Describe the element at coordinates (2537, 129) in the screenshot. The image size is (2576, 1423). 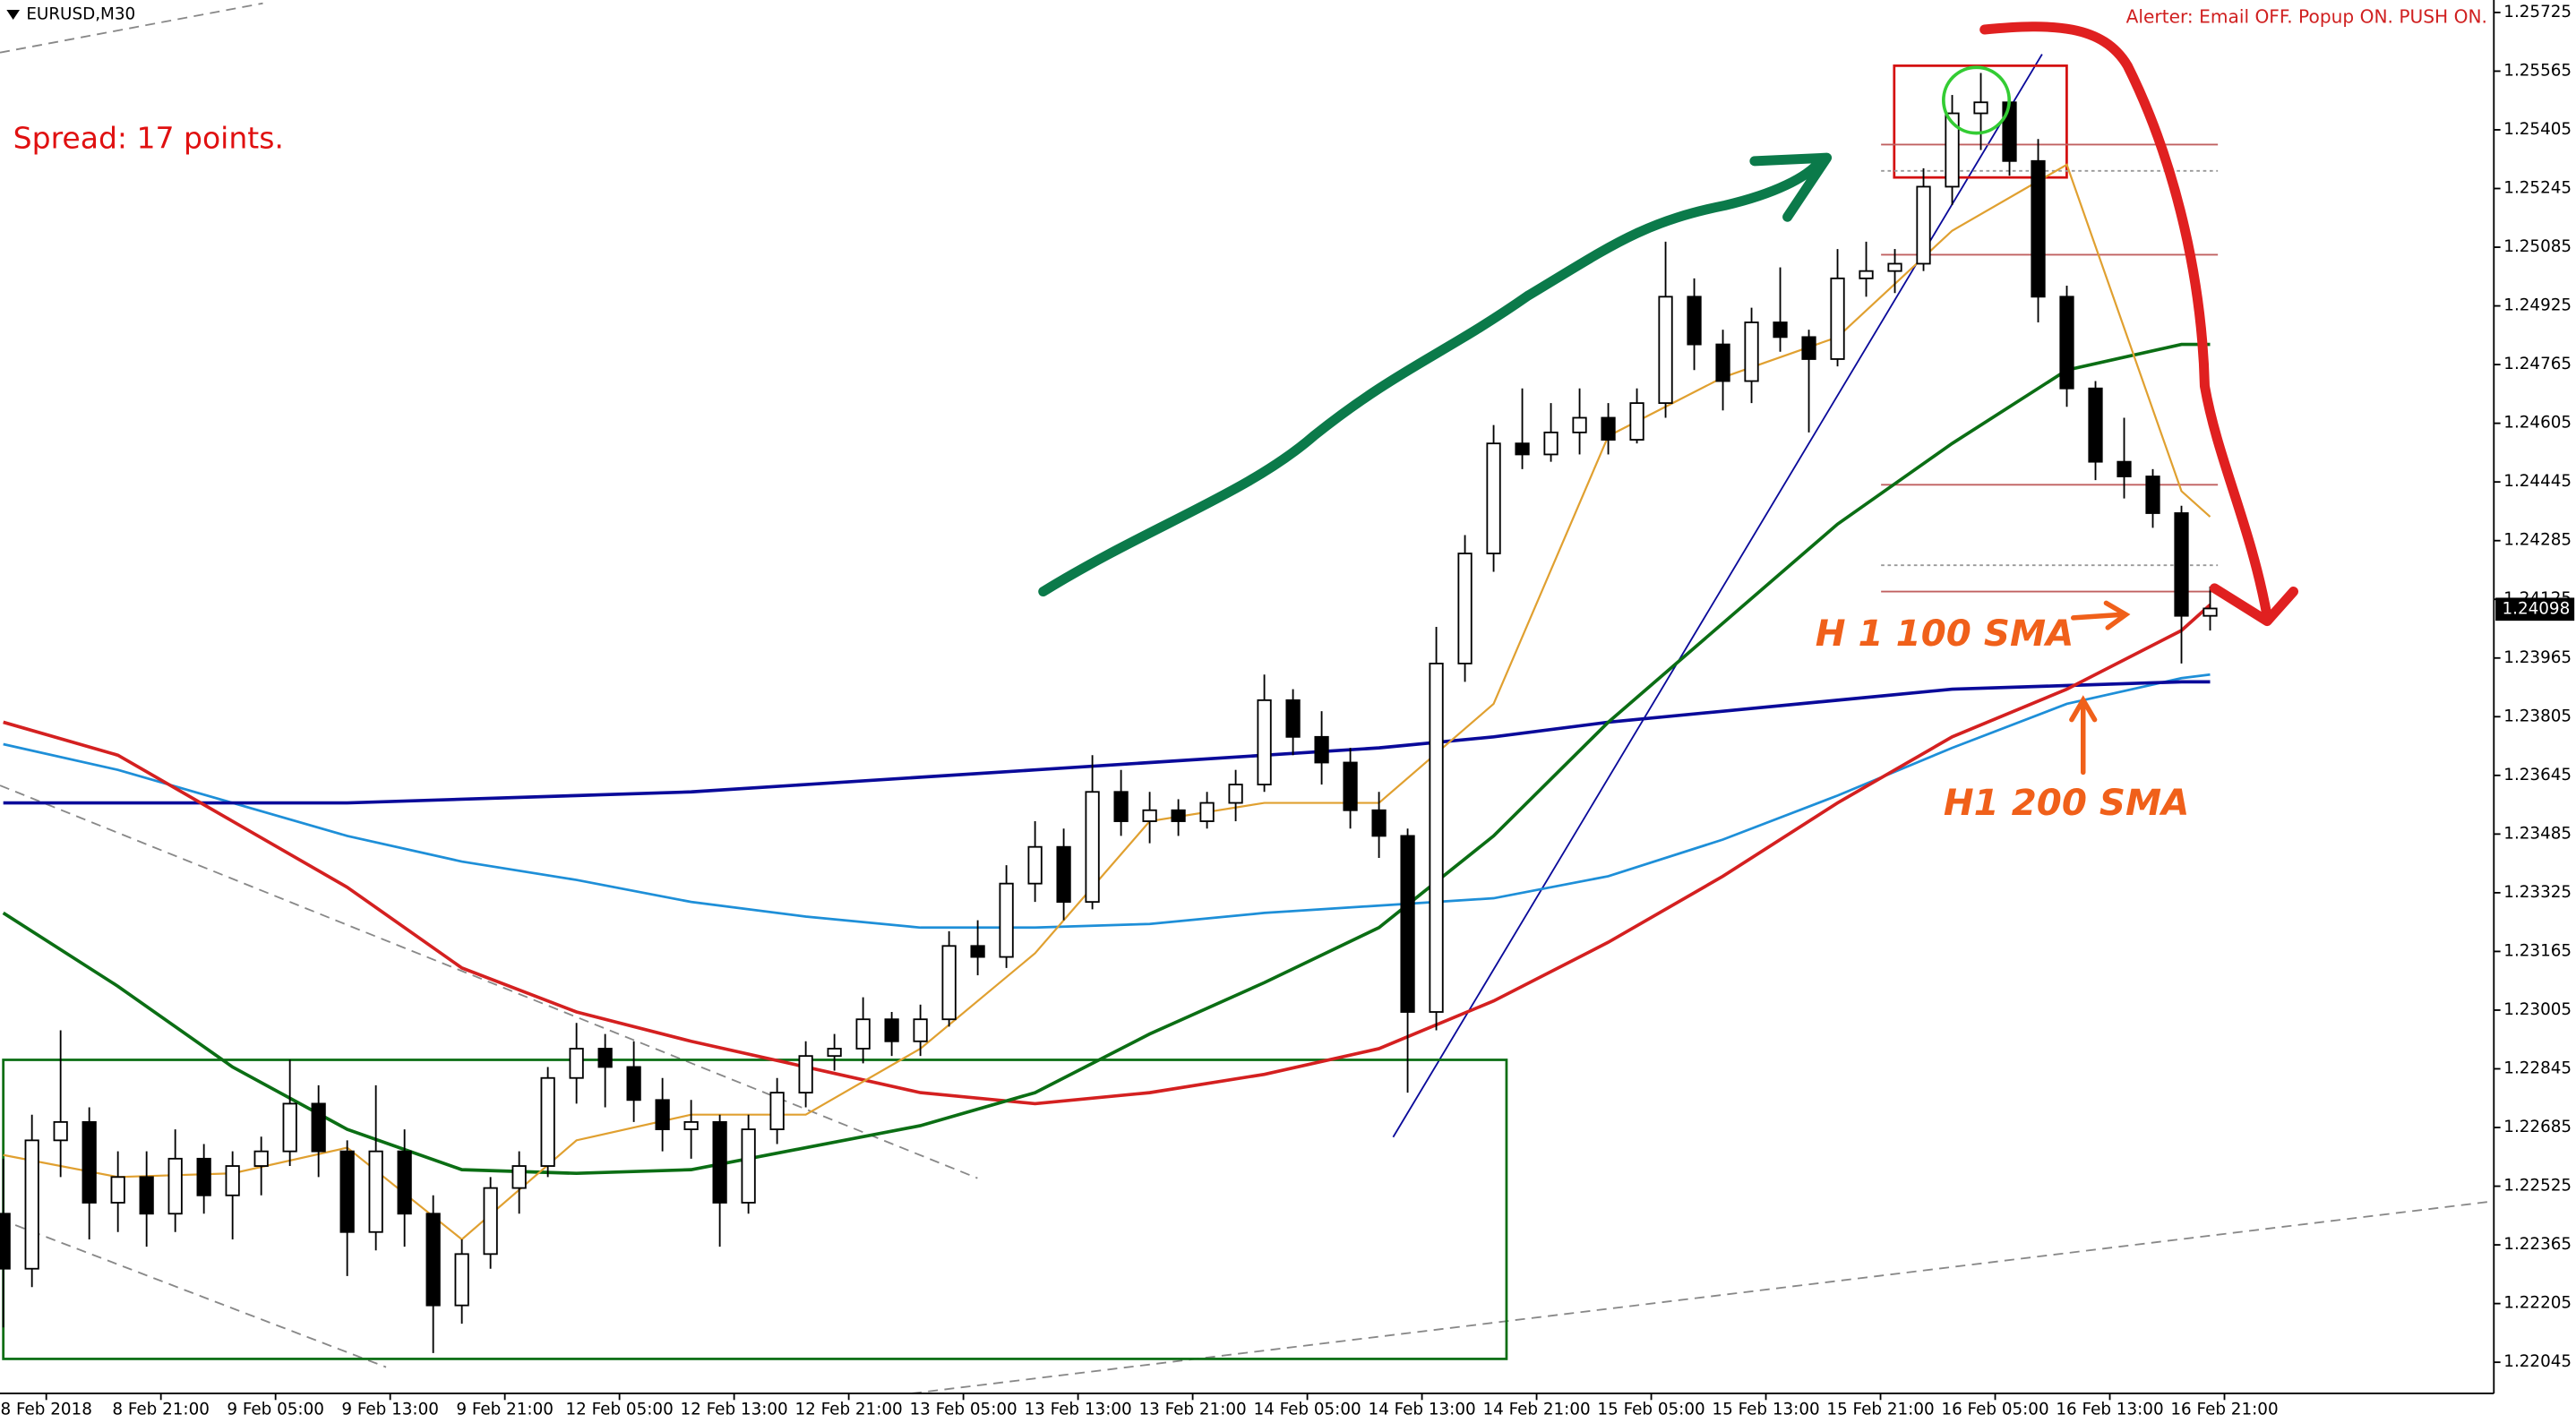
I see `y-tick-label: 1.25405` at that location.